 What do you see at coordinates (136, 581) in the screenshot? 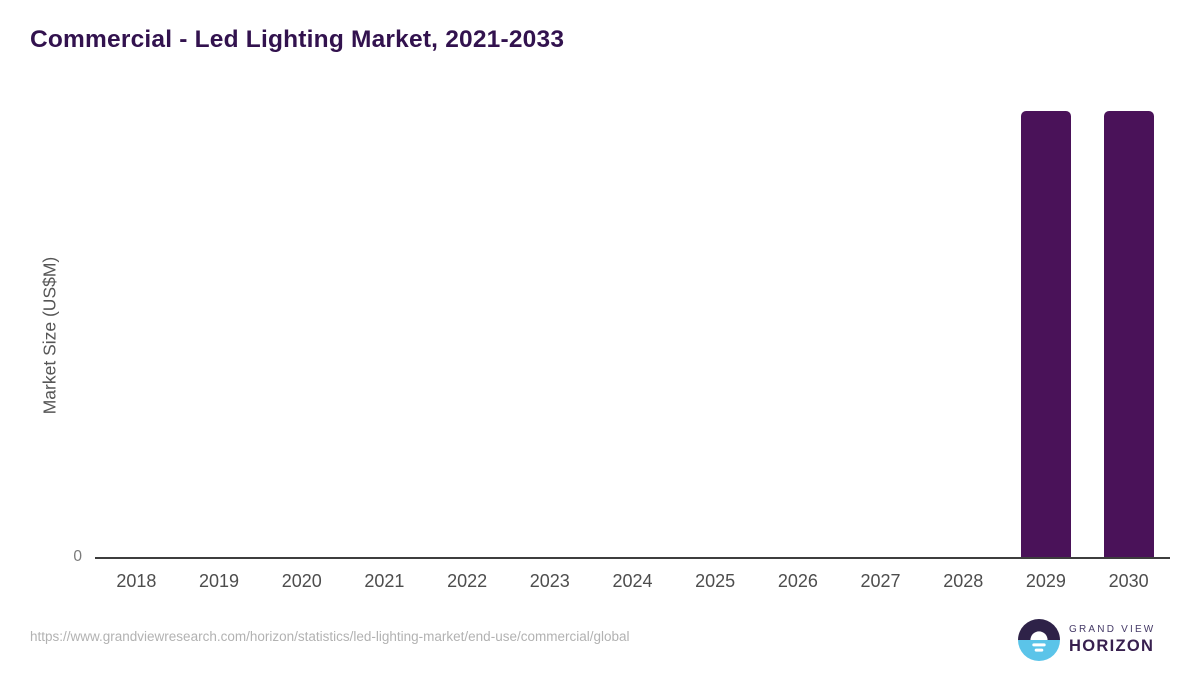
I see `x-tick-label-2018: 2018` at bounding box center [136, 581].